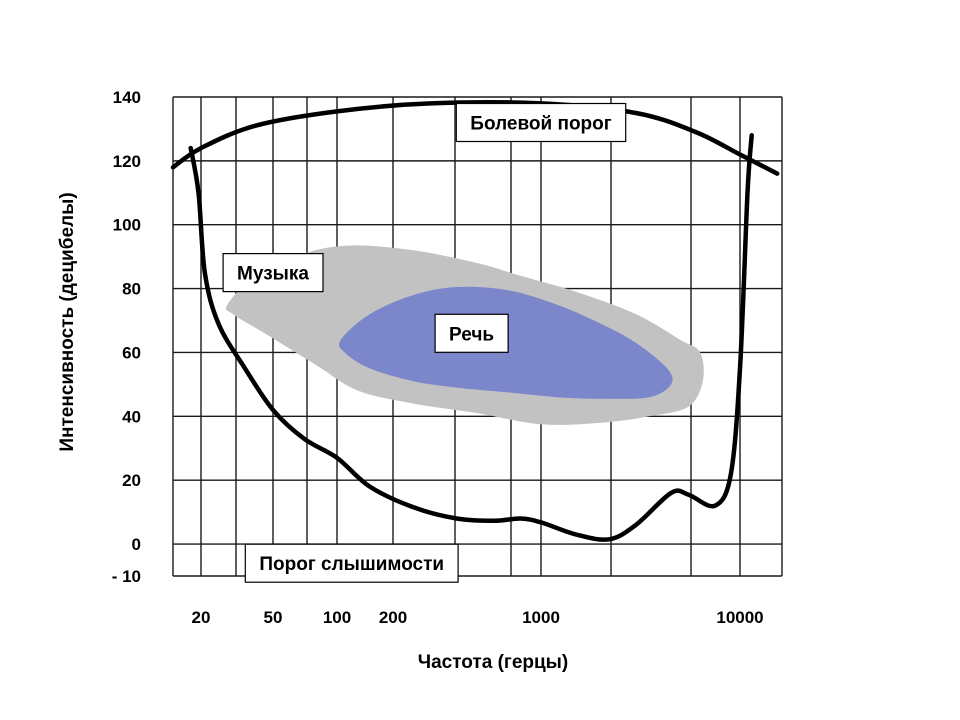  What do you see at coordinates (127, 225) in the screenshot?
I see `y-tick-label: 100` at bounding box center [127, 225].